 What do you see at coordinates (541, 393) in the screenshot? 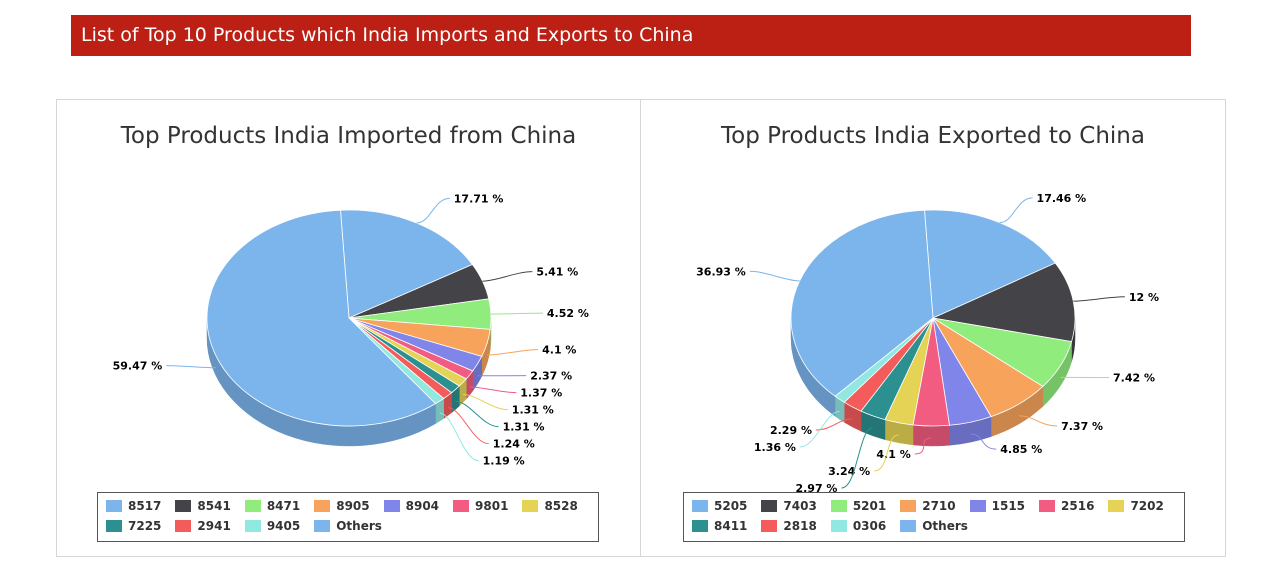
I see `import-data-label-9801: 1.37 %` at bounding box center [541, 393].